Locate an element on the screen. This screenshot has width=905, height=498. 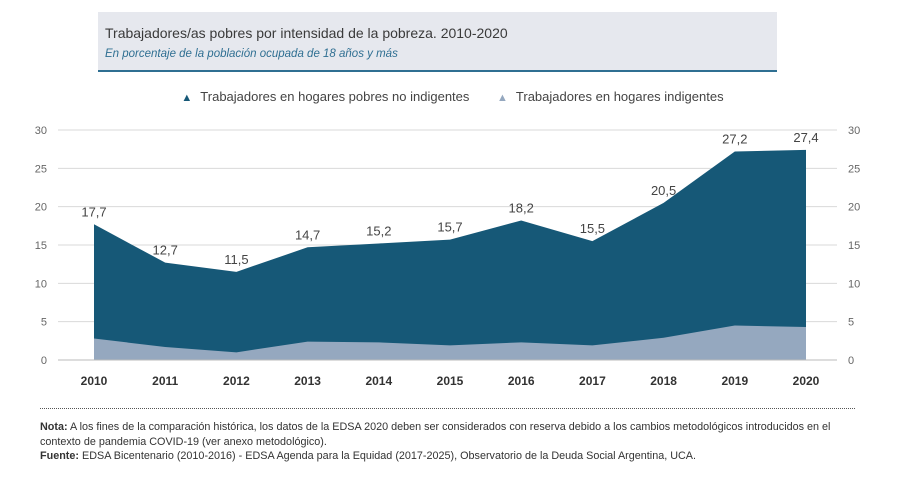
y-tick-label-left: 15 is located at coordinates (41, 246).